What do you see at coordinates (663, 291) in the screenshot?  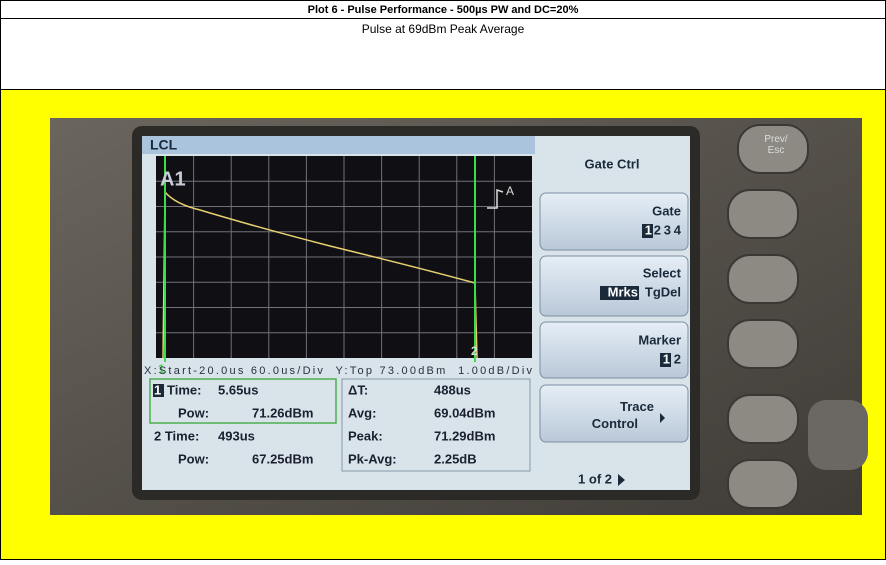 I see `option: TgDel` at bounding box center [663, 291].